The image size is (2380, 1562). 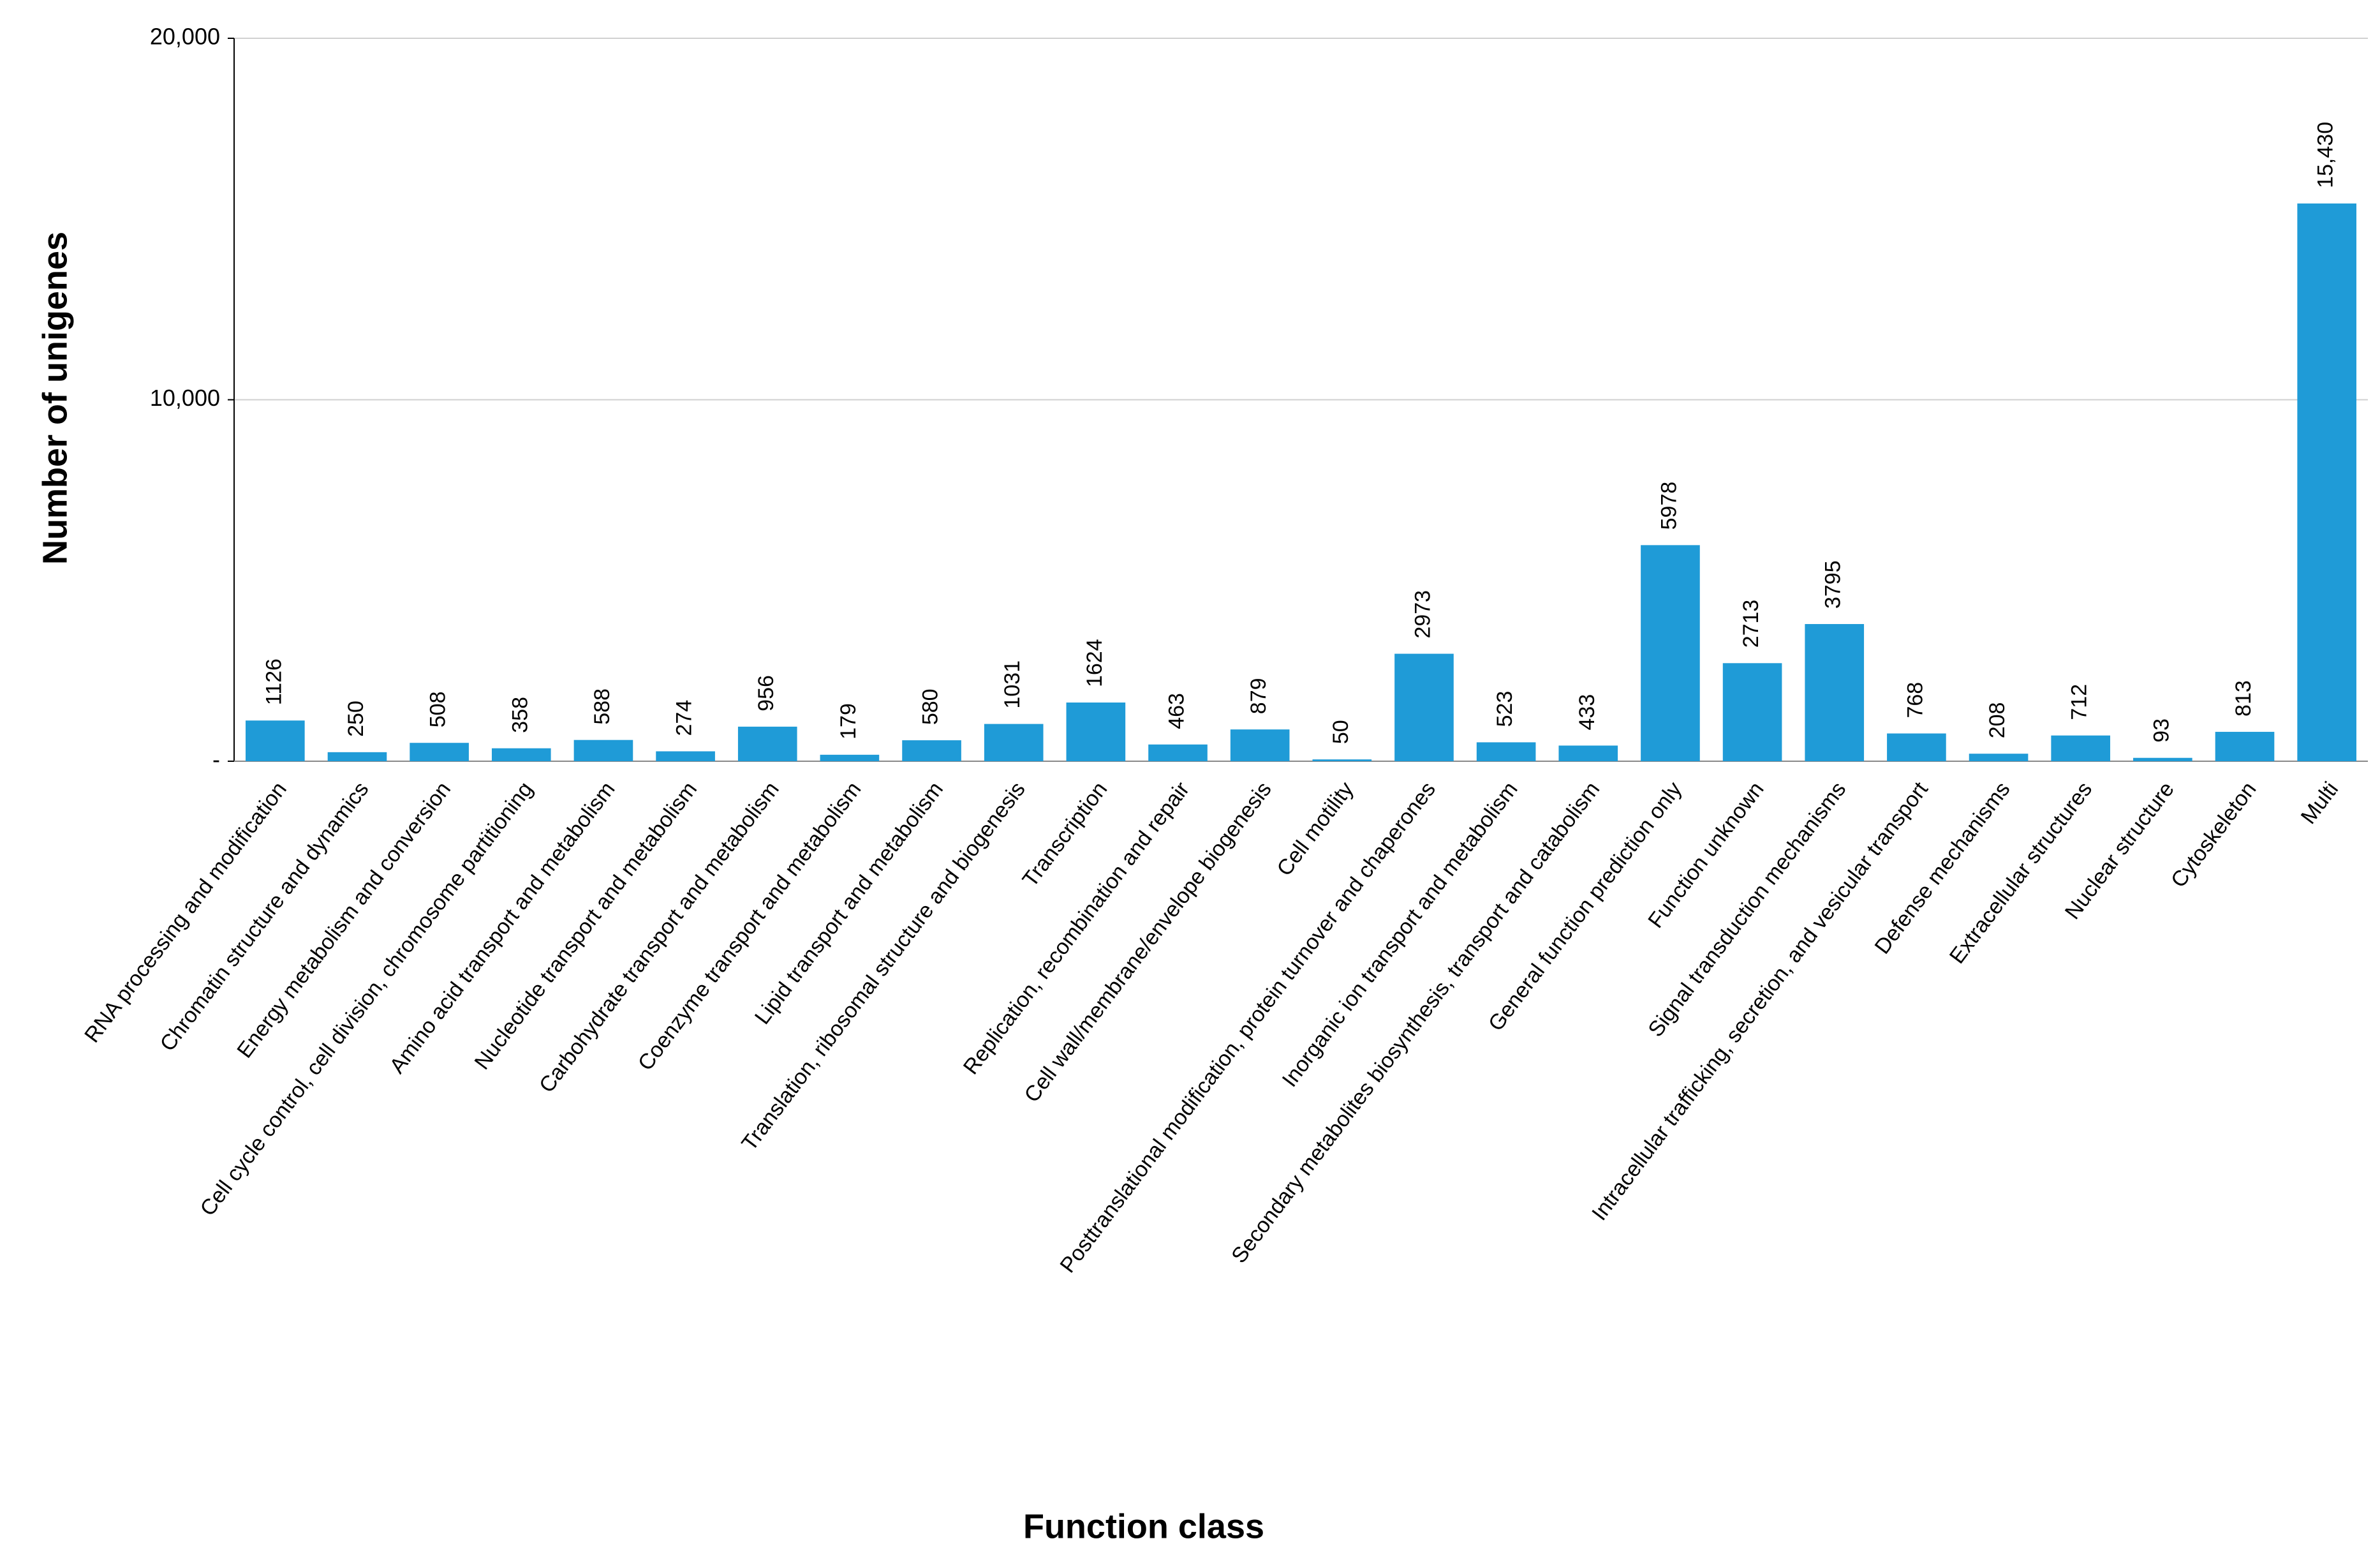 What do you see at coordinates (1997, 720) in the screenshot?
I see `value-label: 208` at bounding box center [1997, 720].